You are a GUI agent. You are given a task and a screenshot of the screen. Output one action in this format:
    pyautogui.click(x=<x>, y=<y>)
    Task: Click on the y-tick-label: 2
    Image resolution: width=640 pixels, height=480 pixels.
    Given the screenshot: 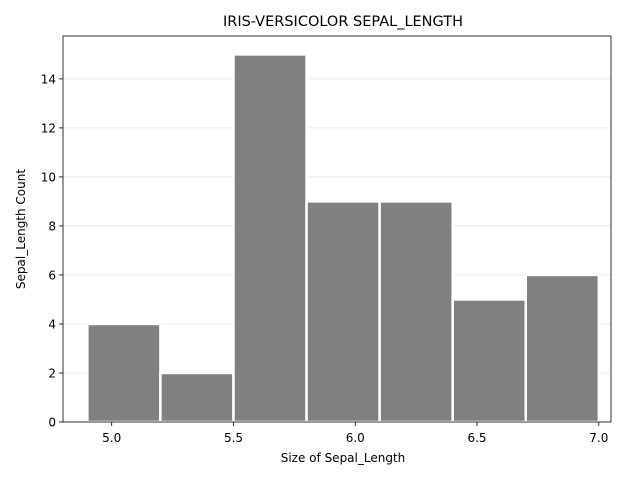 What is the action you would take?
    pyautogui.click(x=52, y=373)
    